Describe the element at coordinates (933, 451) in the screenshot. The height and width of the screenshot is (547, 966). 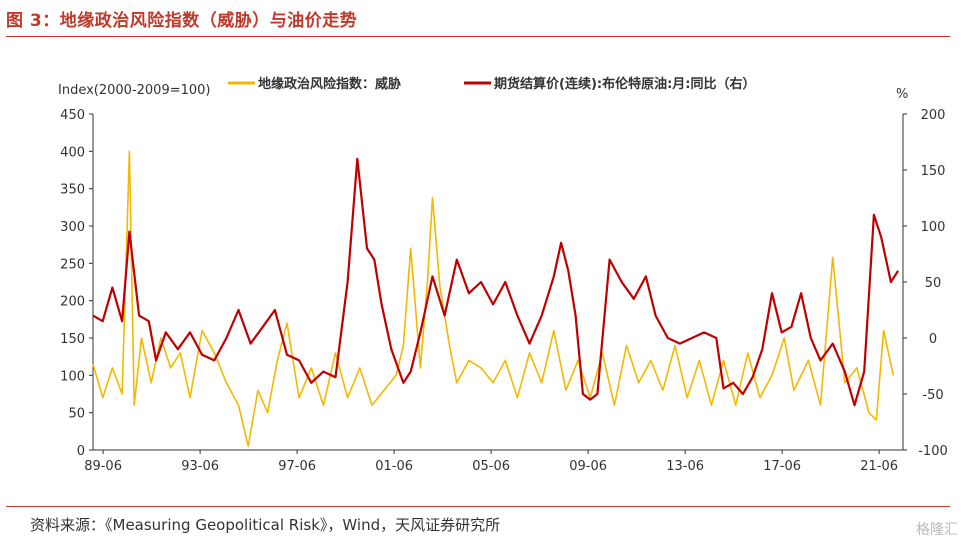
I see `right-tick-label: -100` at that location.